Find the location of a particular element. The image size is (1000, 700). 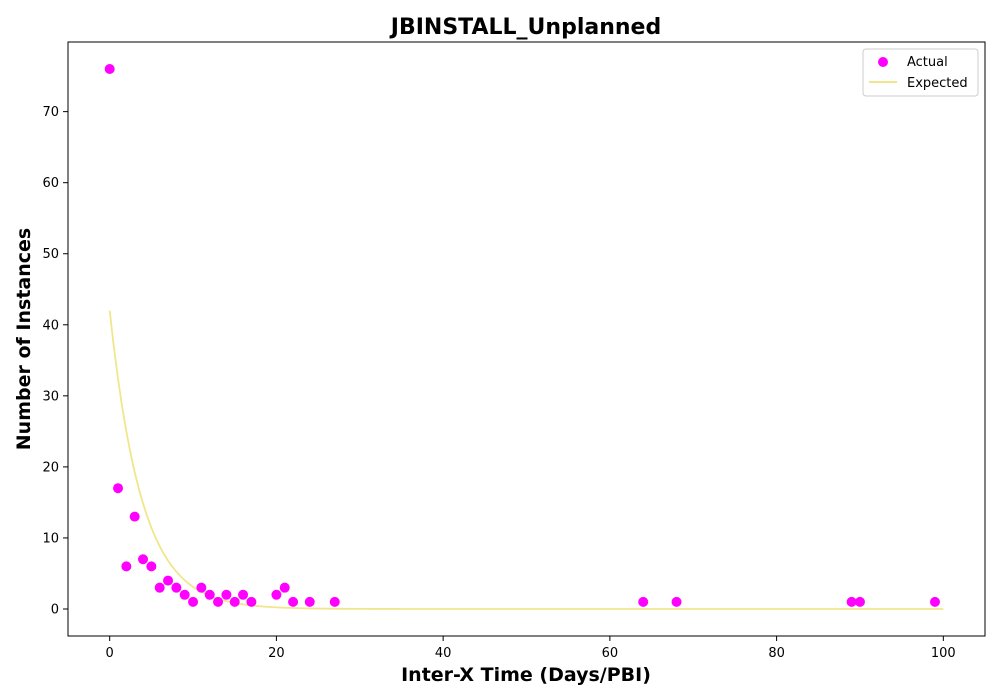

y-tick-label: 20 is located at coordinates (50, 467).